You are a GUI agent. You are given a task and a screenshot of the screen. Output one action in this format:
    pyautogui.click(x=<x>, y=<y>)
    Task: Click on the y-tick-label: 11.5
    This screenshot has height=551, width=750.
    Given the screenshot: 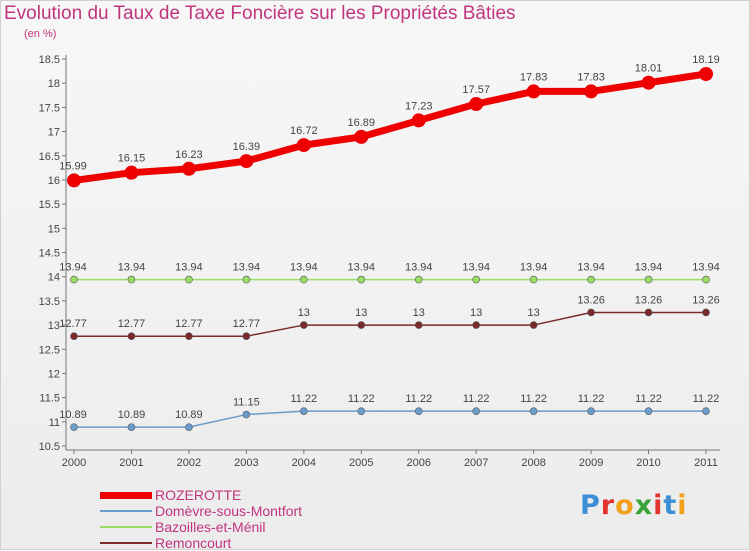 What is the action you would take?
    pyautogui.click(x=49, y=399)
    